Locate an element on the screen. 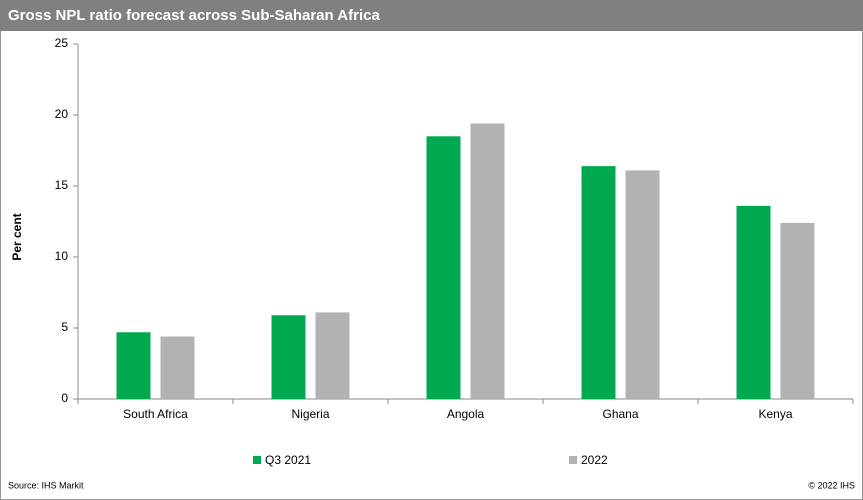 The height and width of the screenshot is (500, 863). title-bar is located at coordinates (431, 15).